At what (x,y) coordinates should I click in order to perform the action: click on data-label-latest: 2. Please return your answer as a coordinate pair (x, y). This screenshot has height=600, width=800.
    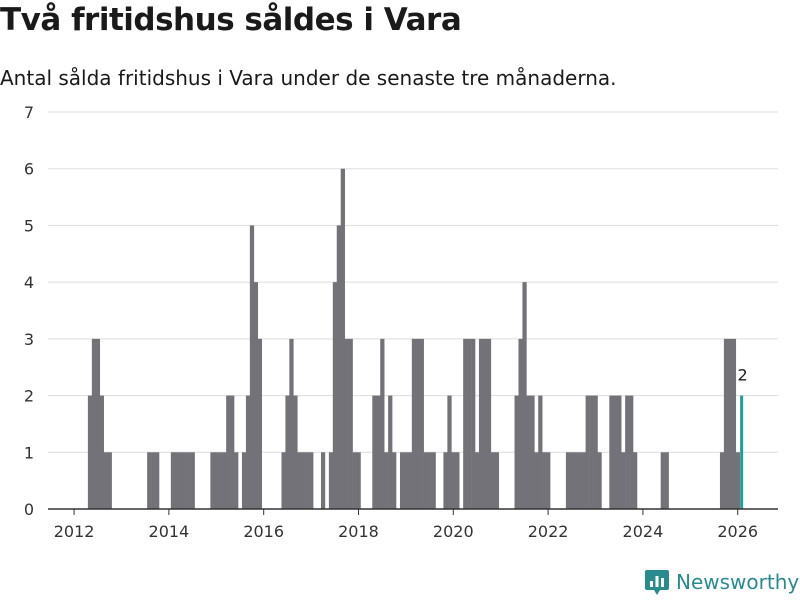
    Looking at the image, I should click on (742, 375).